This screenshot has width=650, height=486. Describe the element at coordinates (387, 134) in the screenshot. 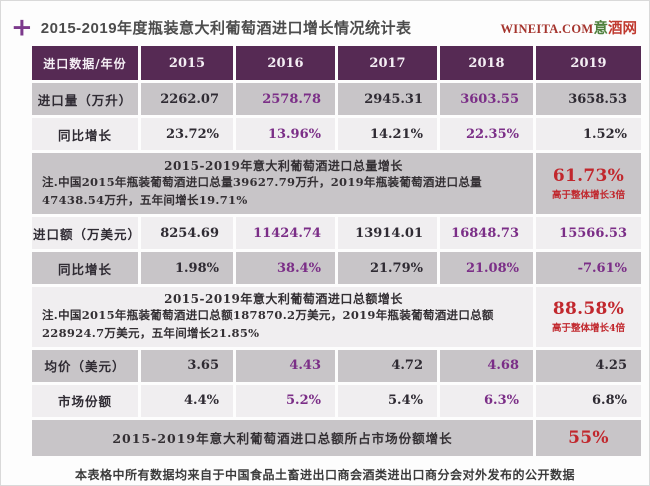

I see `cell-value: 14.21%` at that location.